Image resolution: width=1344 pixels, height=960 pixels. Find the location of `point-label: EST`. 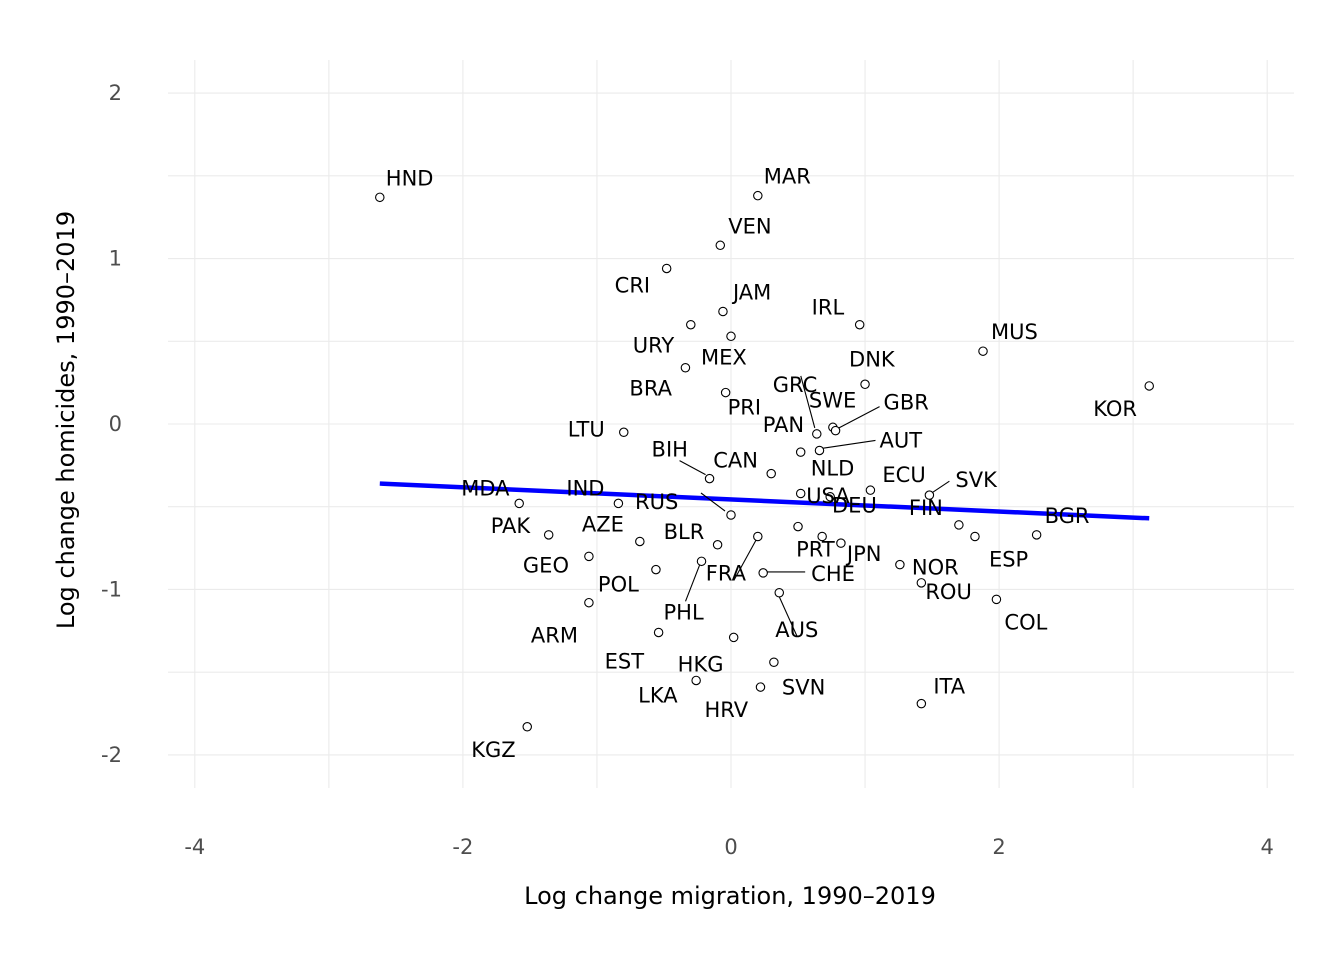

point-label: EST is located at coordinates (625, 661).